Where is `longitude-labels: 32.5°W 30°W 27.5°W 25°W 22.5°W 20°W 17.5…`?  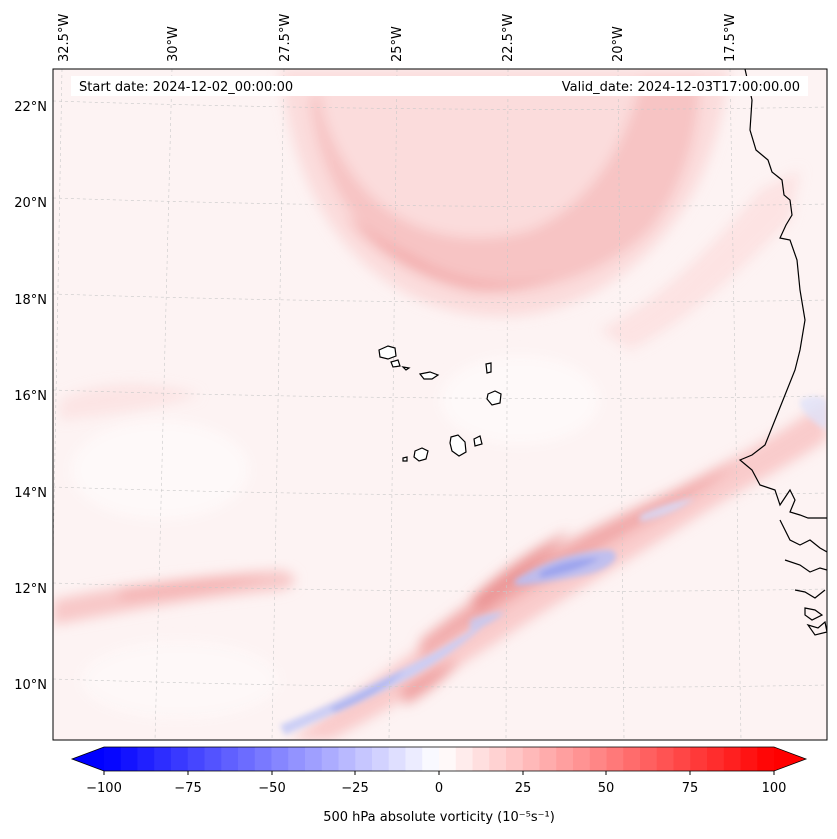
longitude-labels: 32.5°W 30°W 27.5°W 25°W 22.5°W 20°W 17.5… is located at coordinates (397, 38).